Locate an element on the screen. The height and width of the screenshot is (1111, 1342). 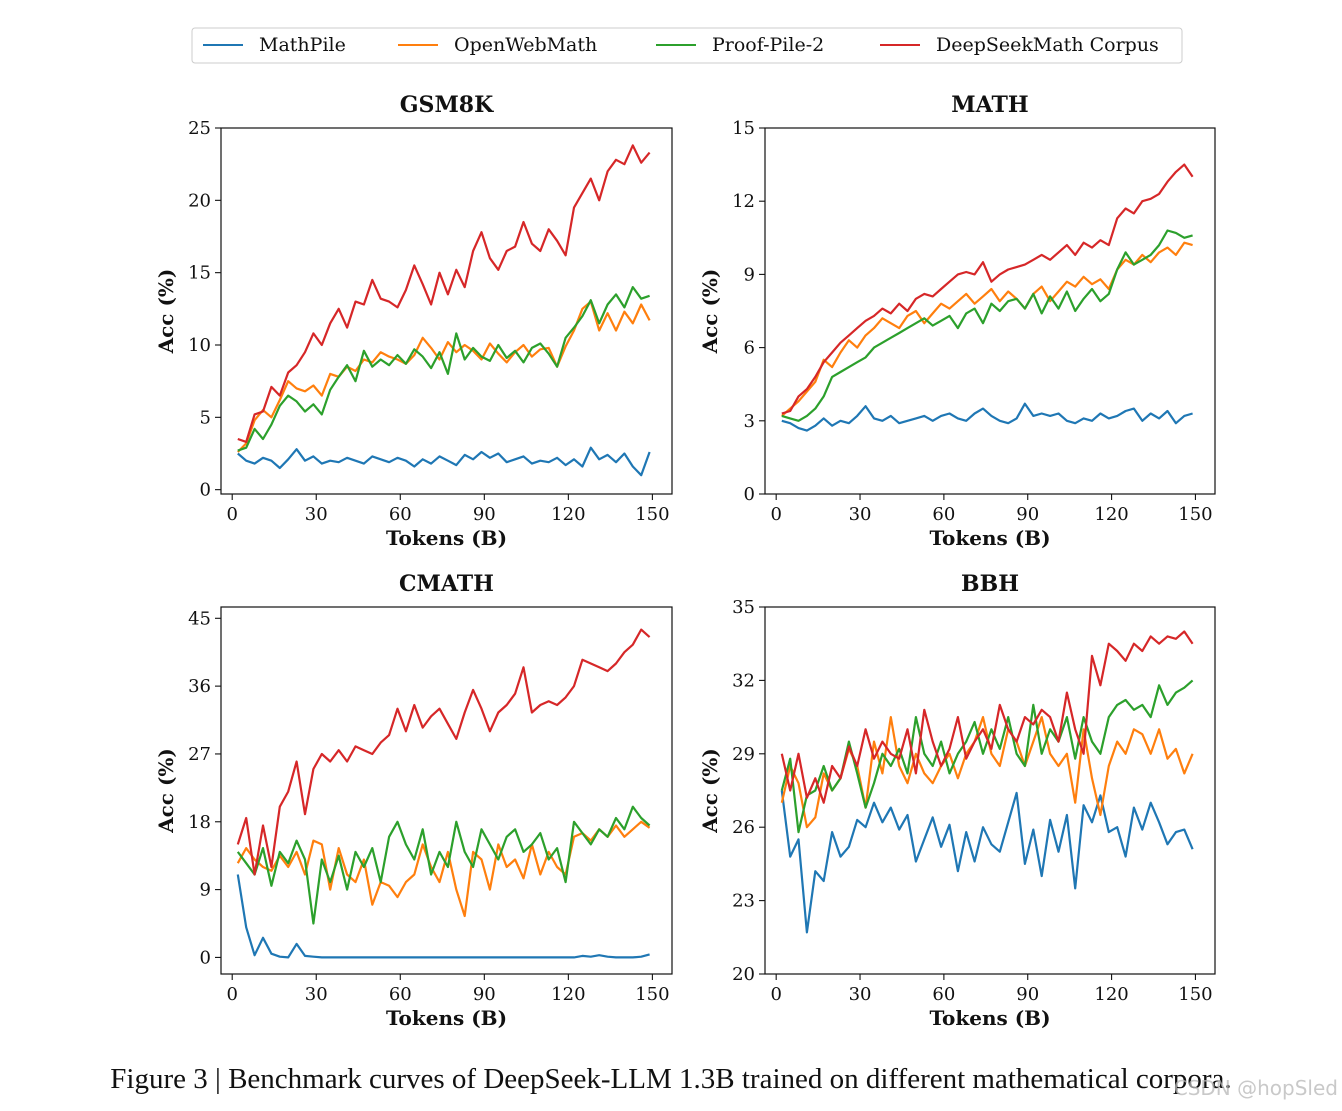
legend-label-3: DeepSeekMath Corpus is located at coordinates (1047, 45).